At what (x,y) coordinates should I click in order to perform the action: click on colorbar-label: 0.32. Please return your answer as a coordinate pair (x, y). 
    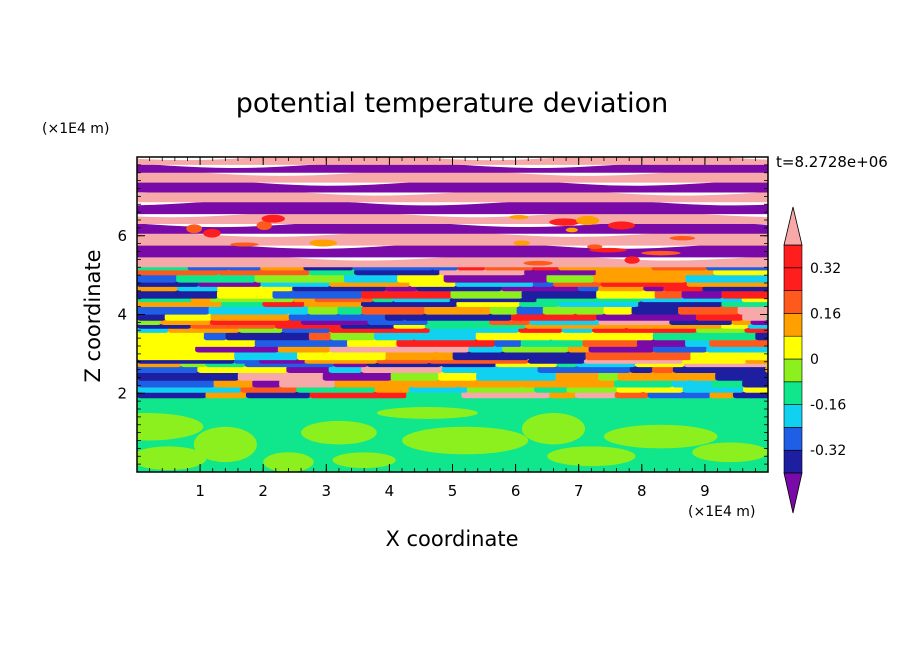
    Looking at the image, I should click on (825, 269).